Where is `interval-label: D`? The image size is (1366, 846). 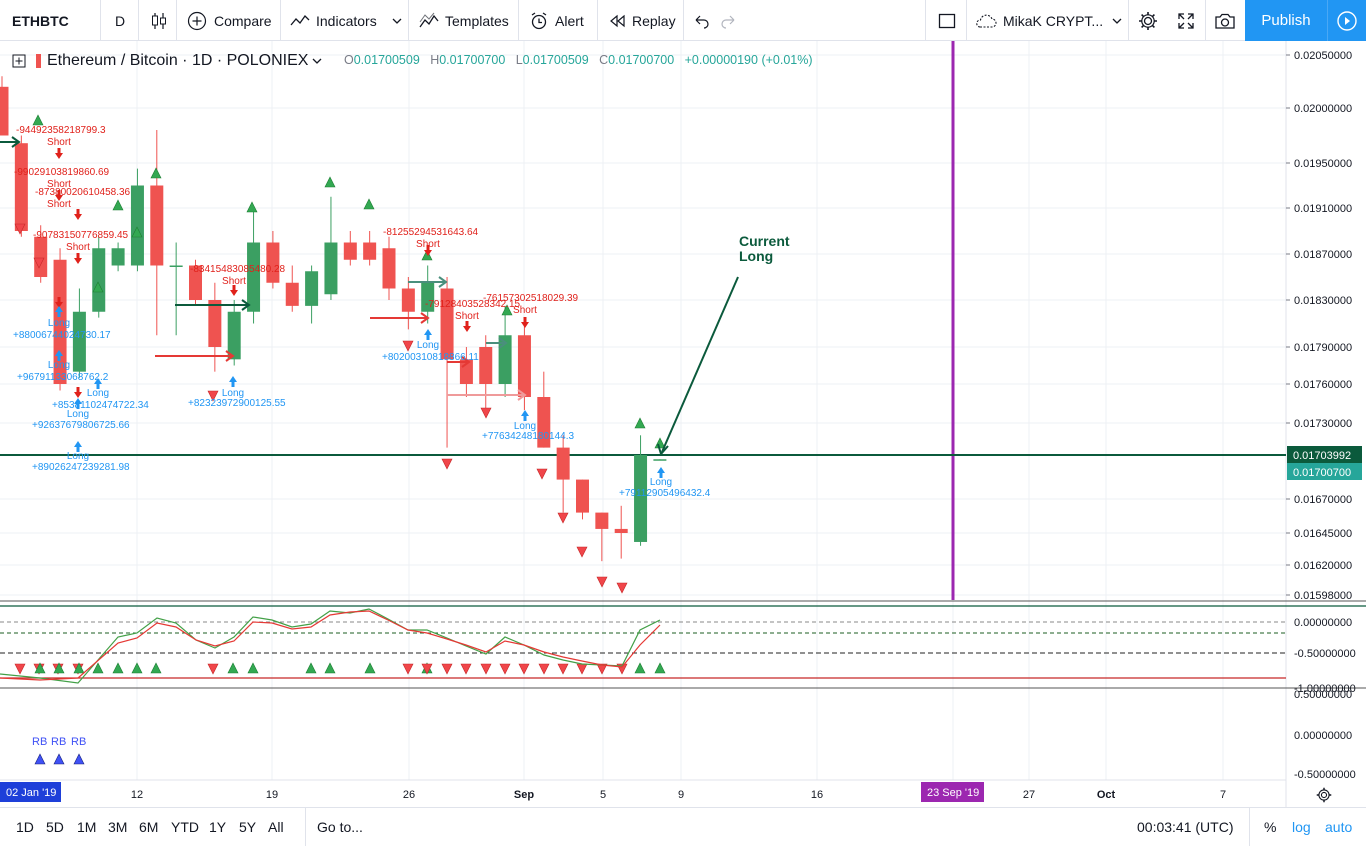
interval-label: D is located at coordinates (120, 20).